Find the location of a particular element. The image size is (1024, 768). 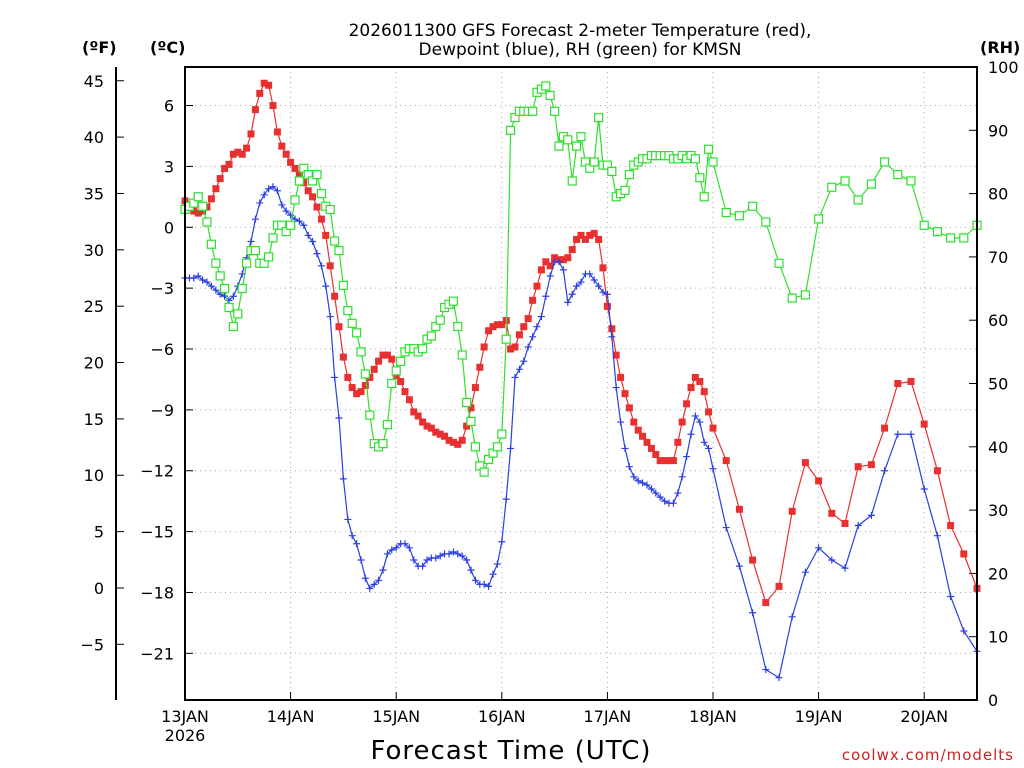

celsius-tick-label: −9 is located at coordinates (162, 410).